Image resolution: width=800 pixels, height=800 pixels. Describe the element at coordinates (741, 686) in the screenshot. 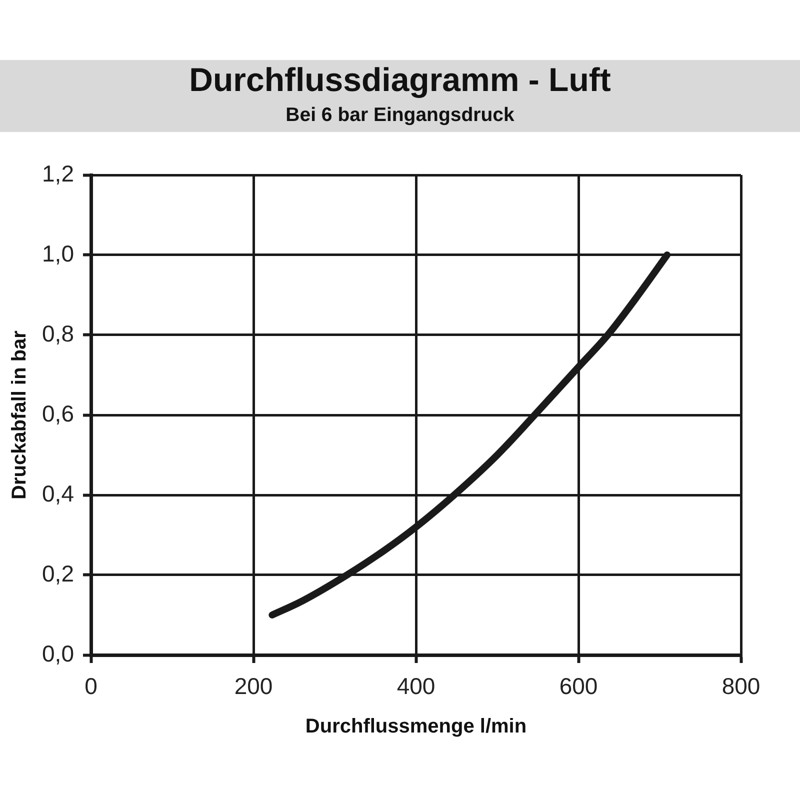

I see `x-tick-label: 800` at that location.